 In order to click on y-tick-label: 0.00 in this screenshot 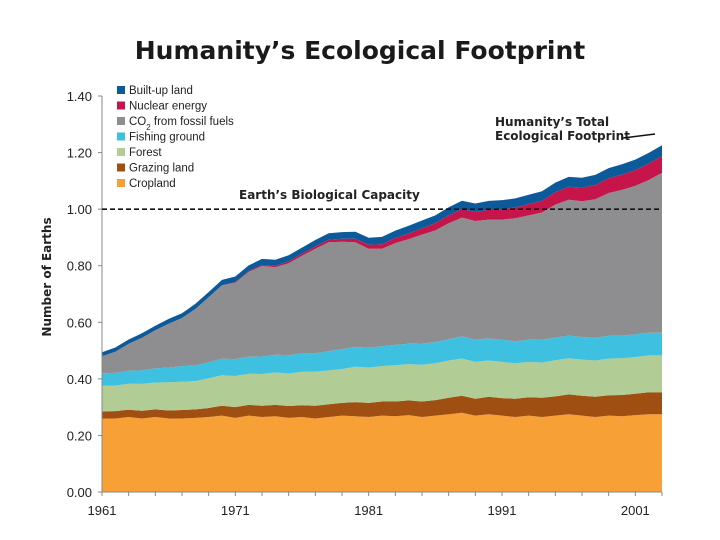, I will do `click(79, 492)`.